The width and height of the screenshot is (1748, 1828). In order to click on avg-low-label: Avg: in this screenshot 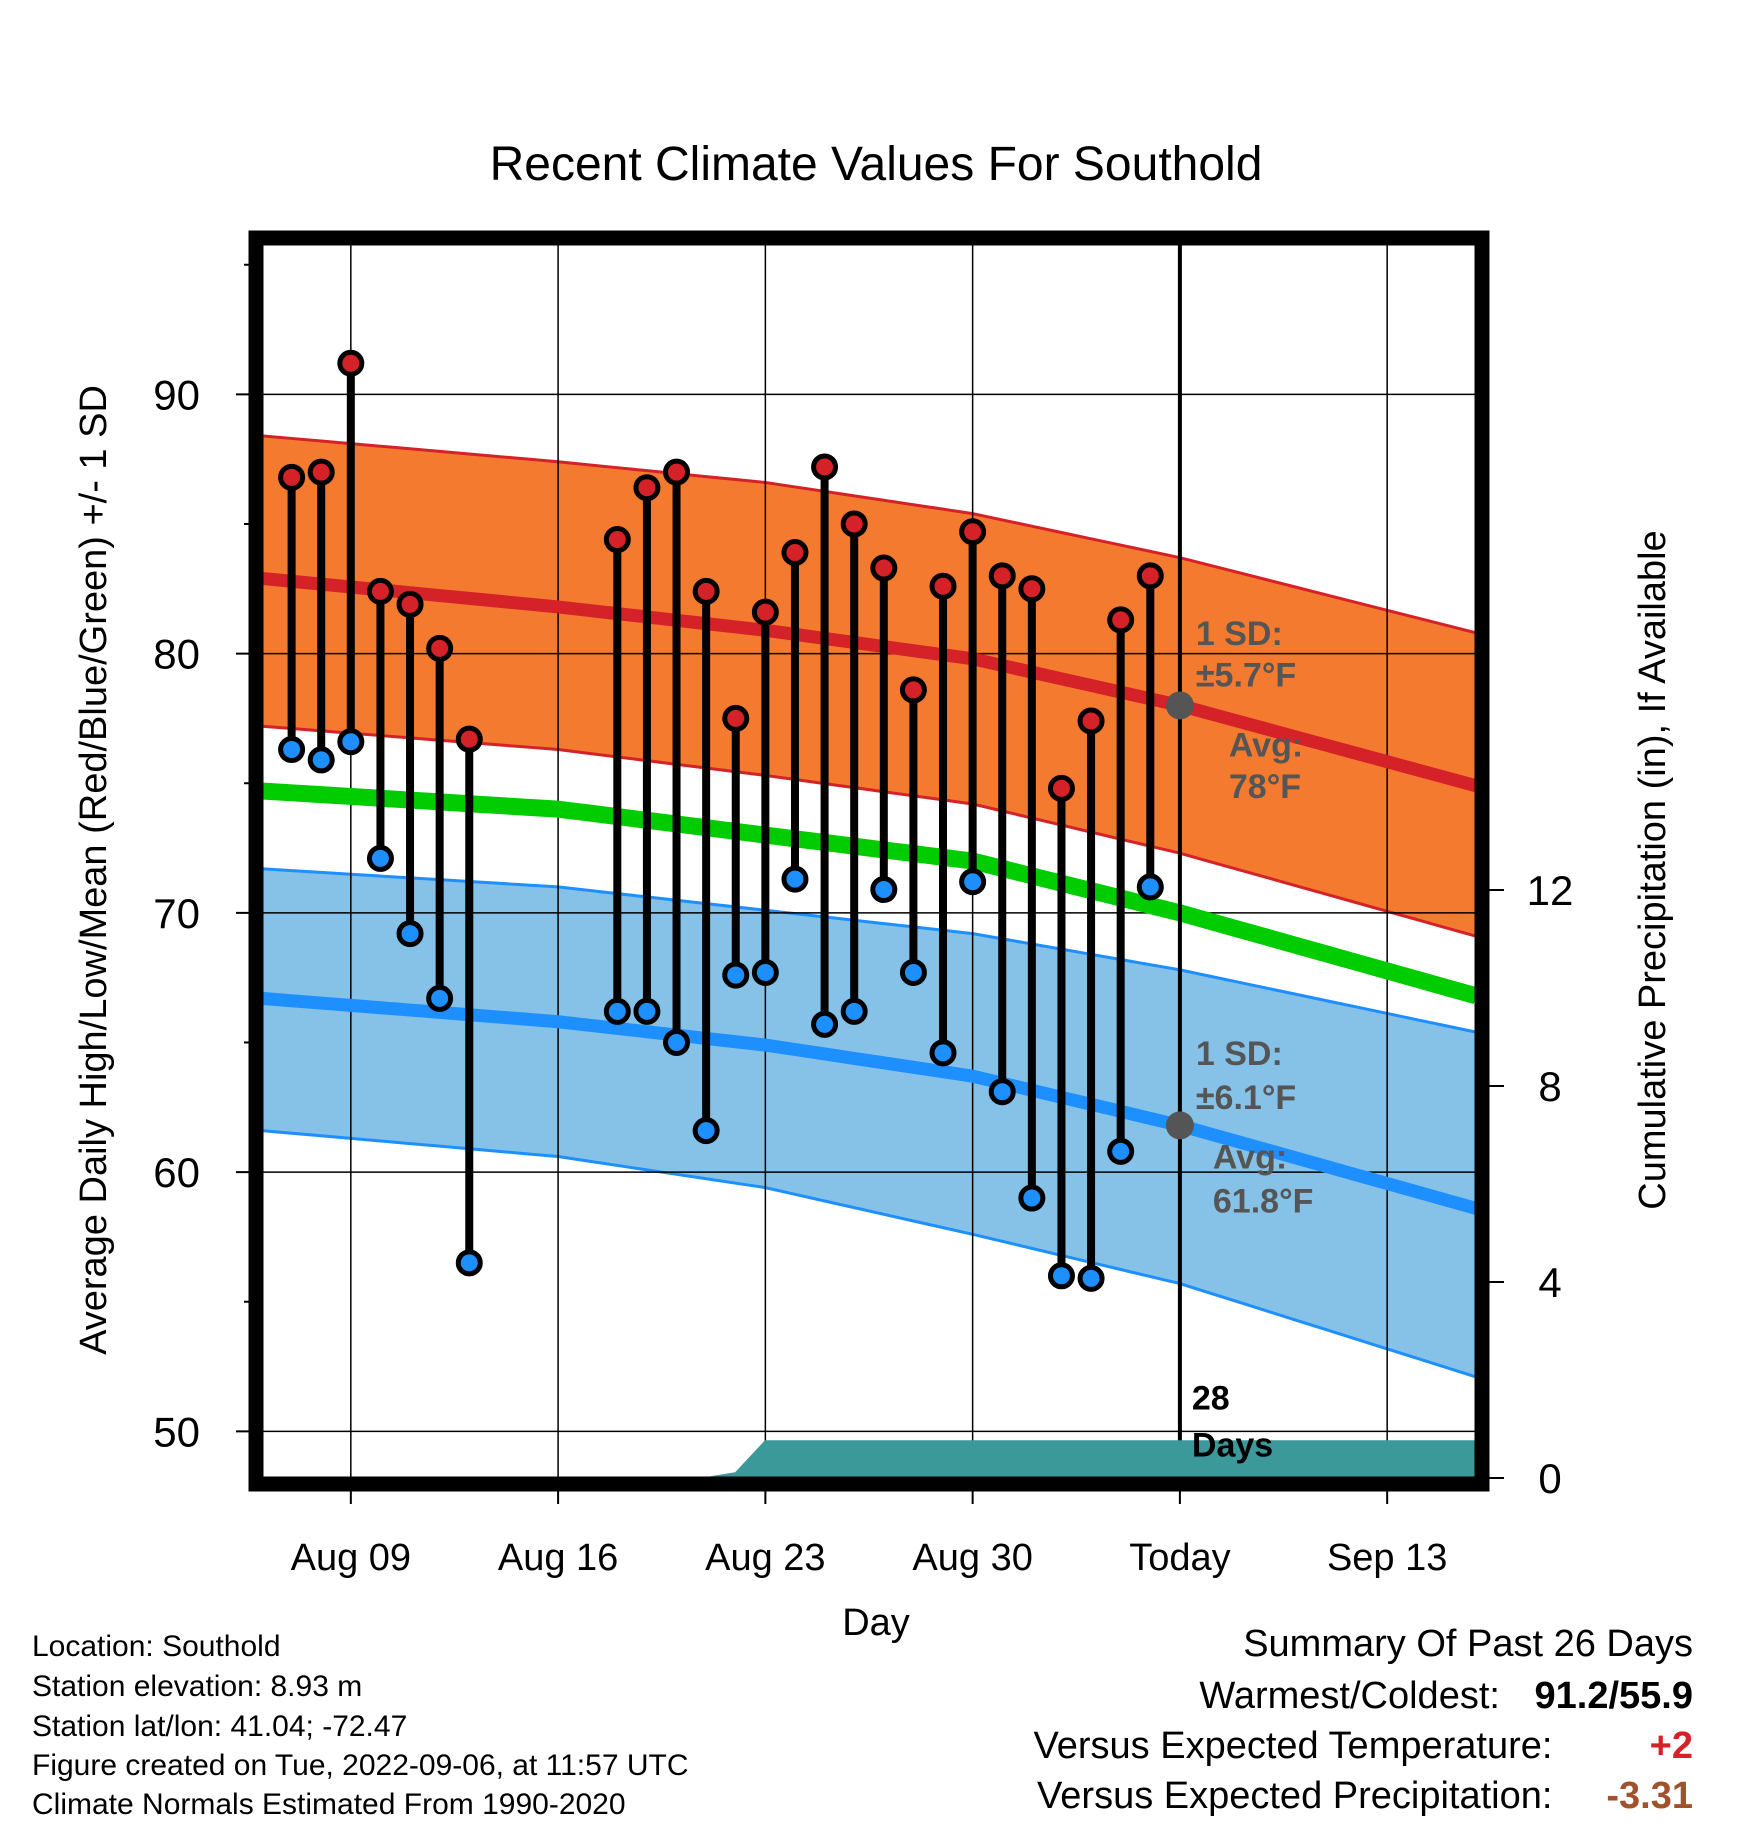, I will do `click(1250, 1158)`.